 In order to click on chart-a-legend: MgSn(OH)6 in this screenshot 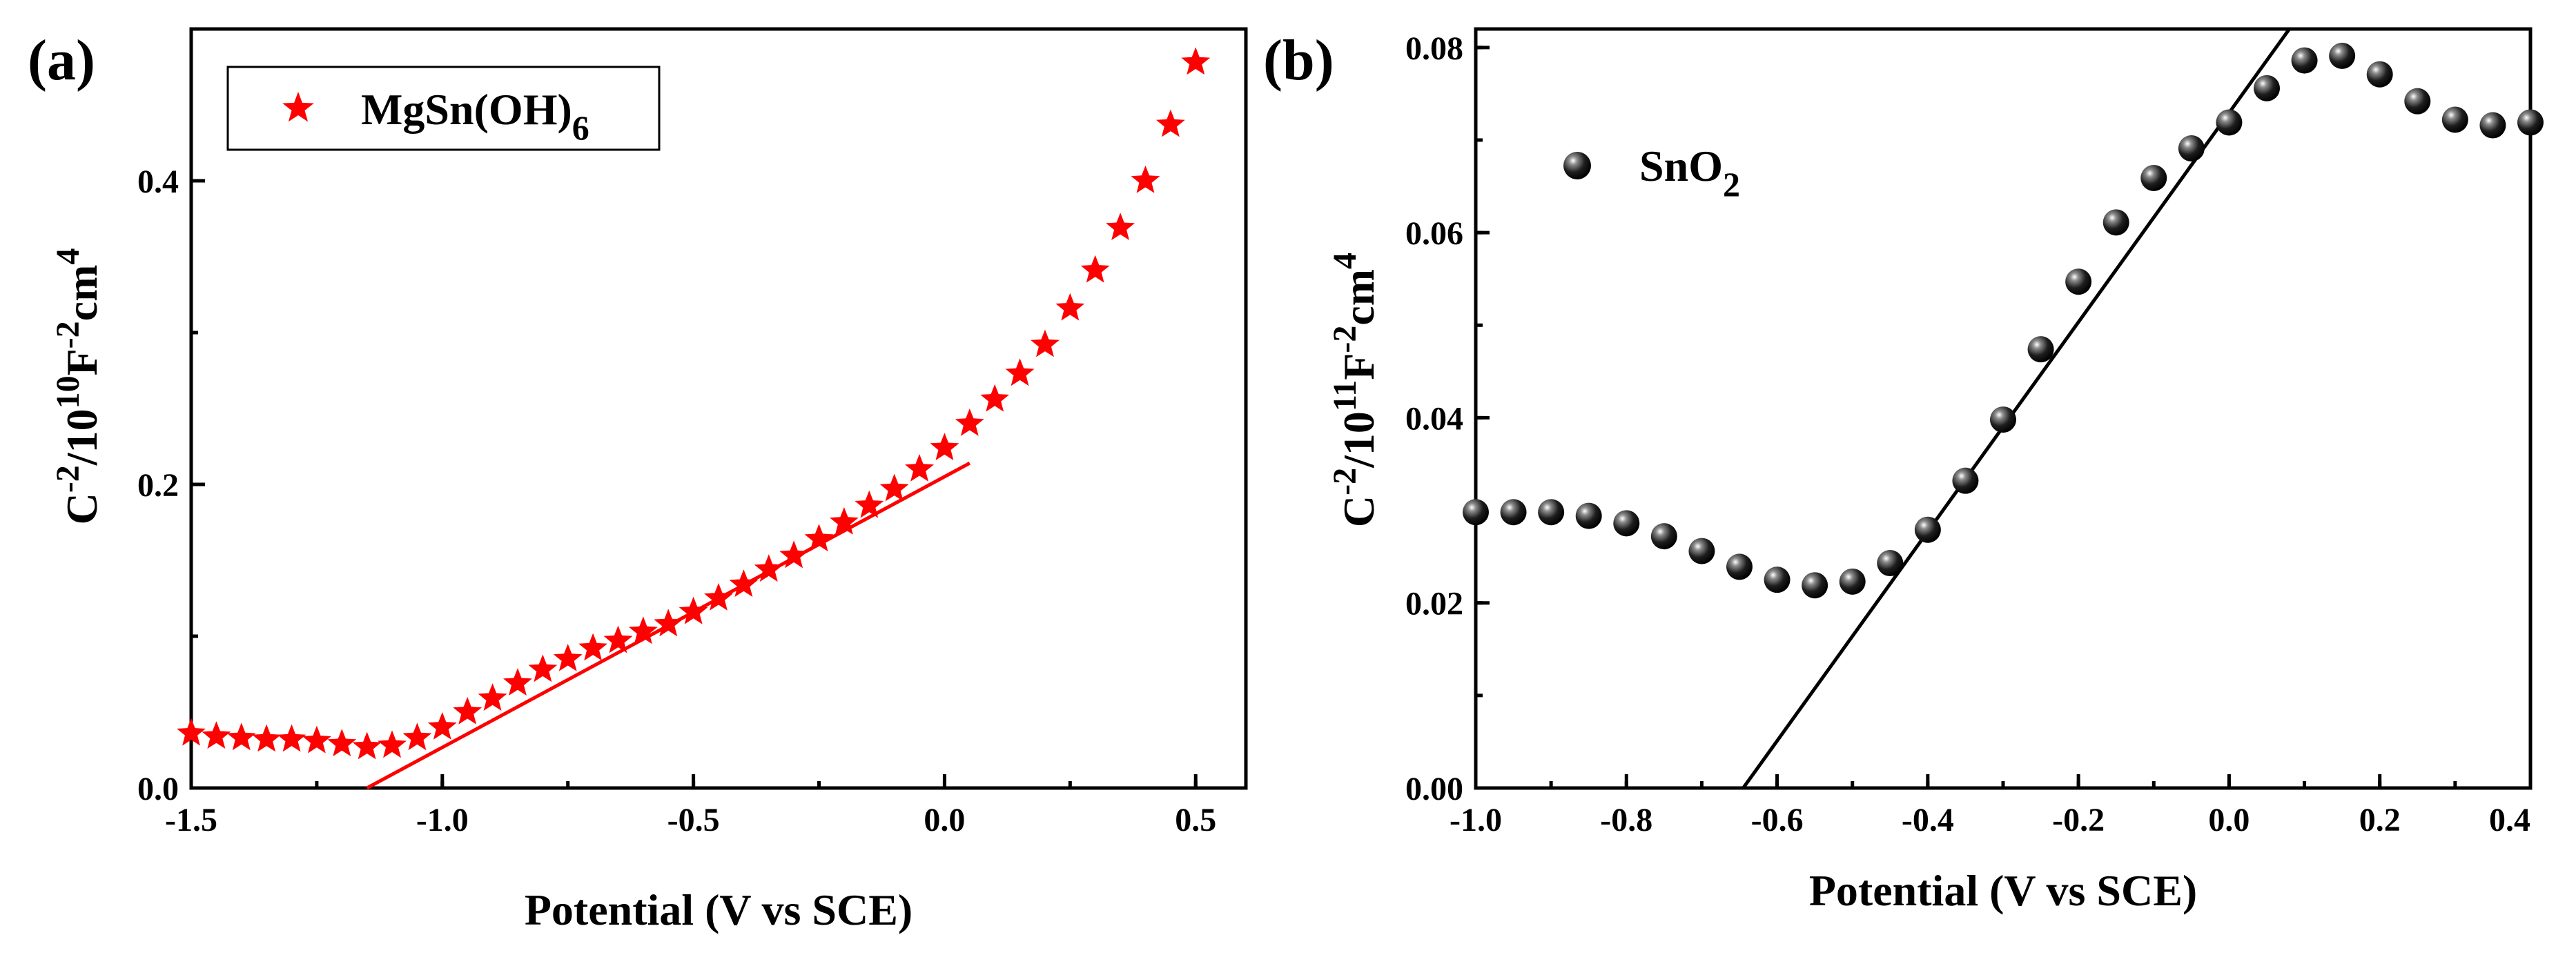, I will do `click(443, 108)`.